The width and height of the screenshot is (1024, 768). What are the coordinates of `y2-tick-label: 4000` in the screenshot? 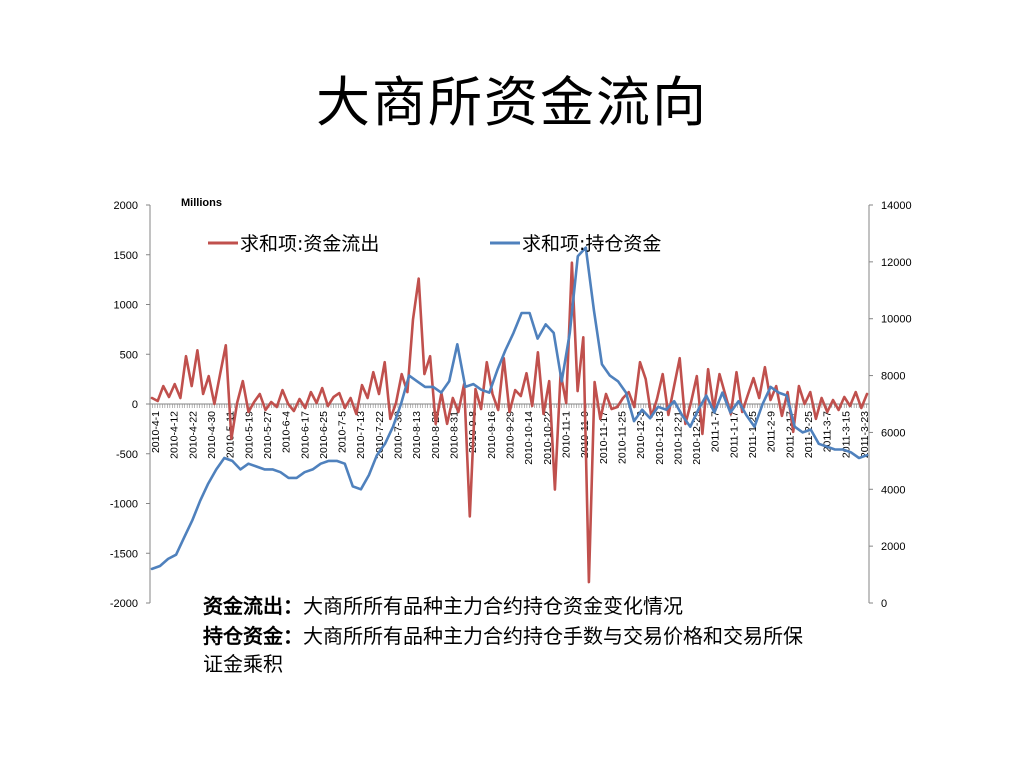 It's located at (893, 490).